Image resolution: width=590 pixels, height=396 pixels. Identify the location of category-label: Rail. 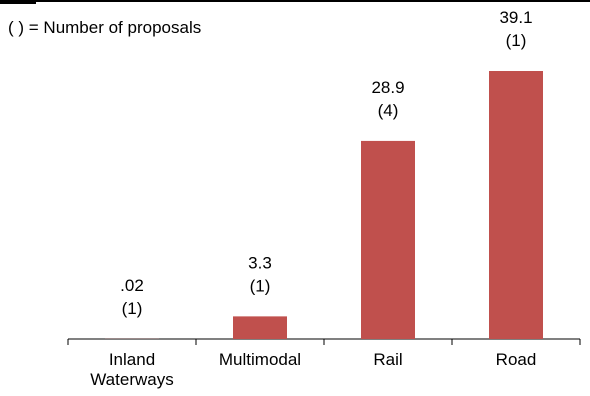
(387, 359).